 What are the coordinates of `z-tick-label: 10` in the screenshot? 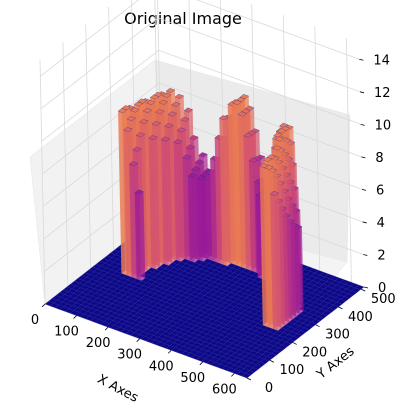 It's located at (383, 125).